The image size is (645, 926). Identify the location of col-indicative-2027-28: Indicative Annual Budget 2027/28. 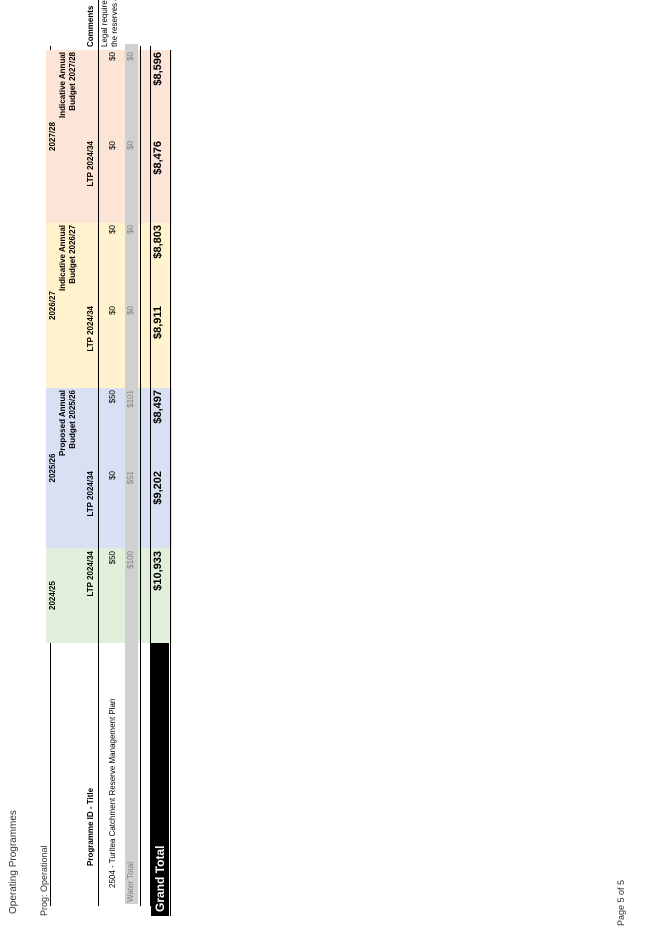
(67, 85).